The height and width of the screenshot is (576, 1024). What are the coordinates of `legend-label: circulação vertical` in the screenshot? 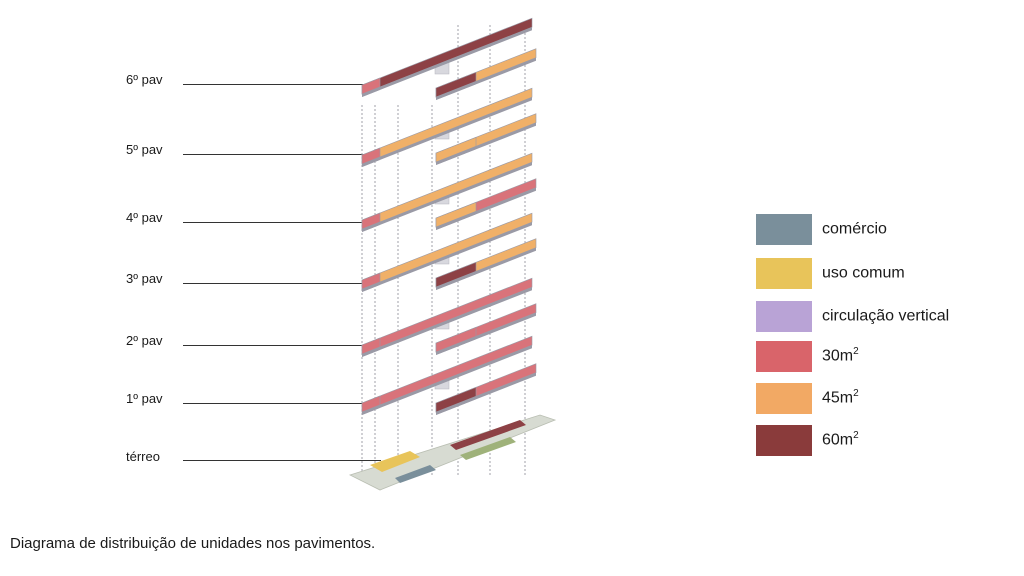 It's located at (886, 316).